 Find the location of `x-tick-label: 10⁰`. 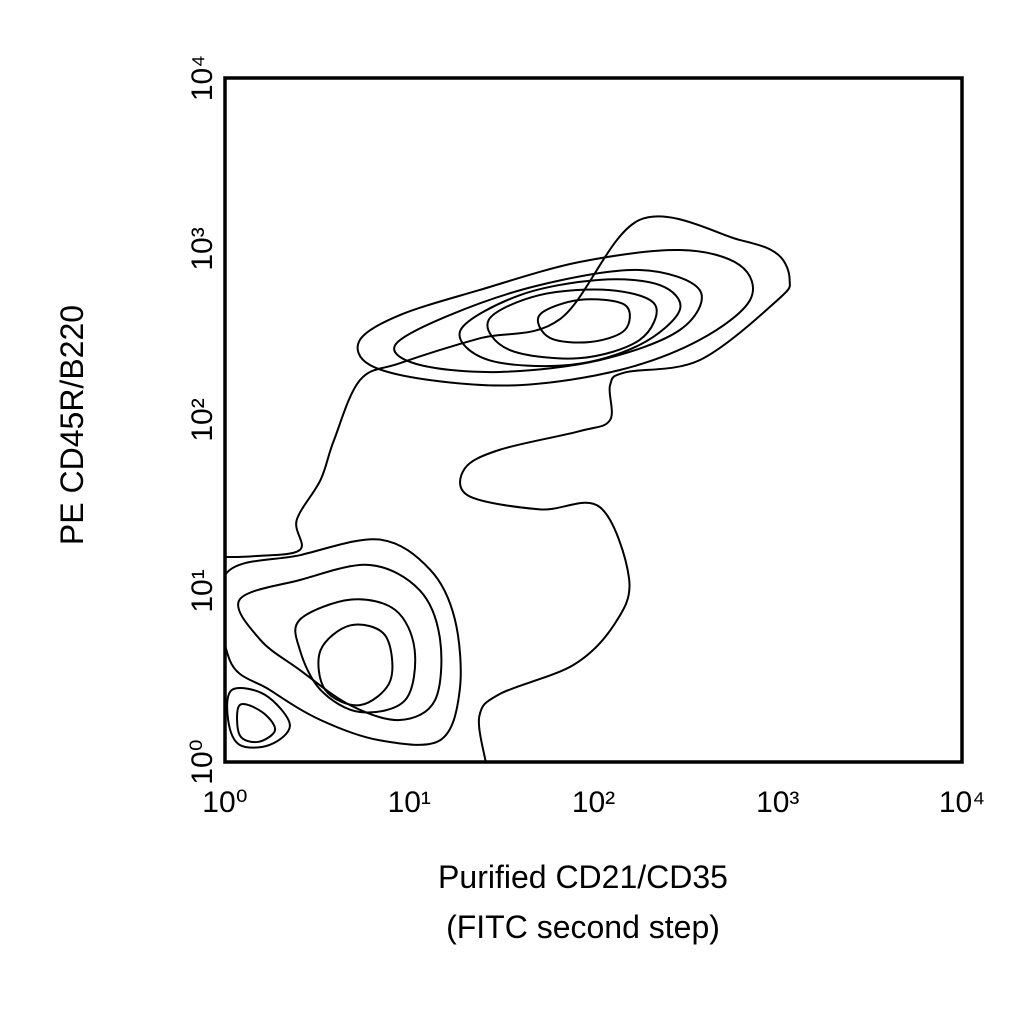

x-tick-label: 10⁰ is located at coordinates (224, 802).